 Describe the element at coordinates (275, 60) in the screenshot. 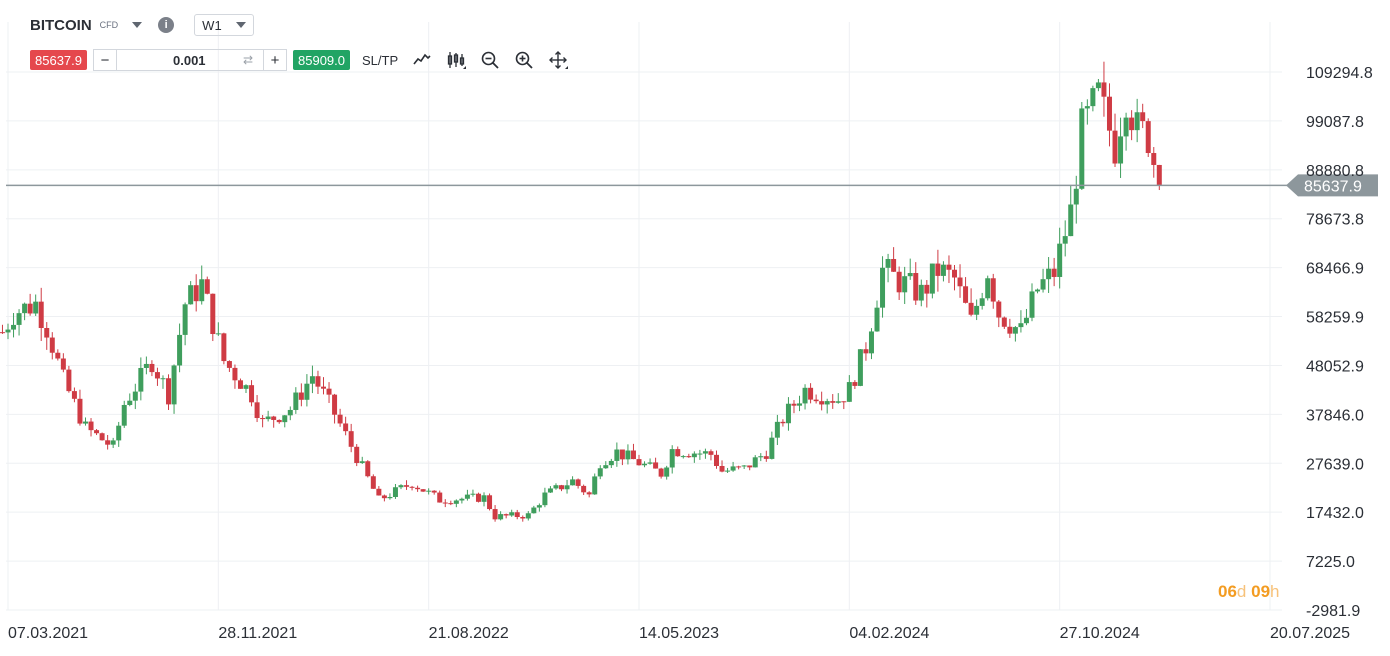

I see `increase-button: +` at that location.